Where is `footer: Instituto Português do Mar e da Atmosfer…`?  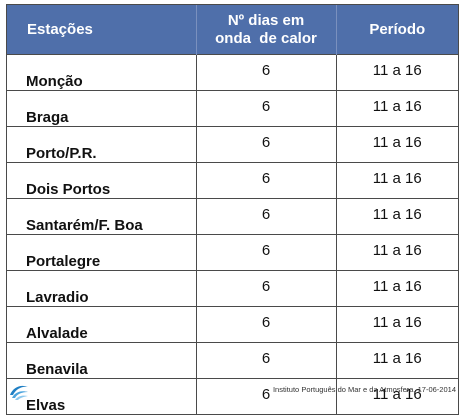 footer: Instituto Português do Mar e da Atmosfer… is located at coordinates (234, 391).